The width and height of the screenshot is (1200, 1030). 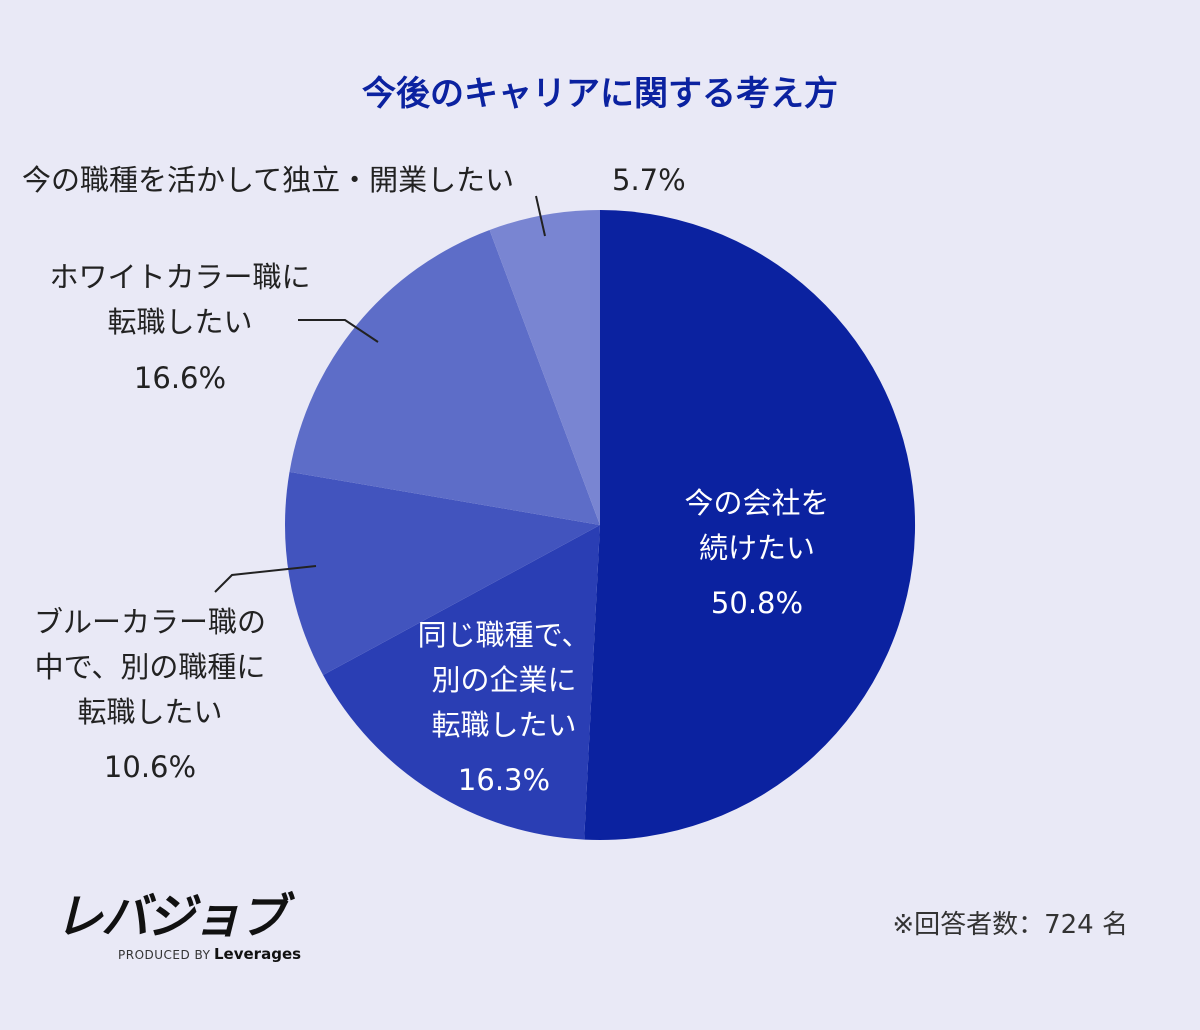 What do you see at coordinates (504, 635) in the screenshot?
I see `slice-label-1-line-0: 同じ職種で、` at bounding box center [504, 635].